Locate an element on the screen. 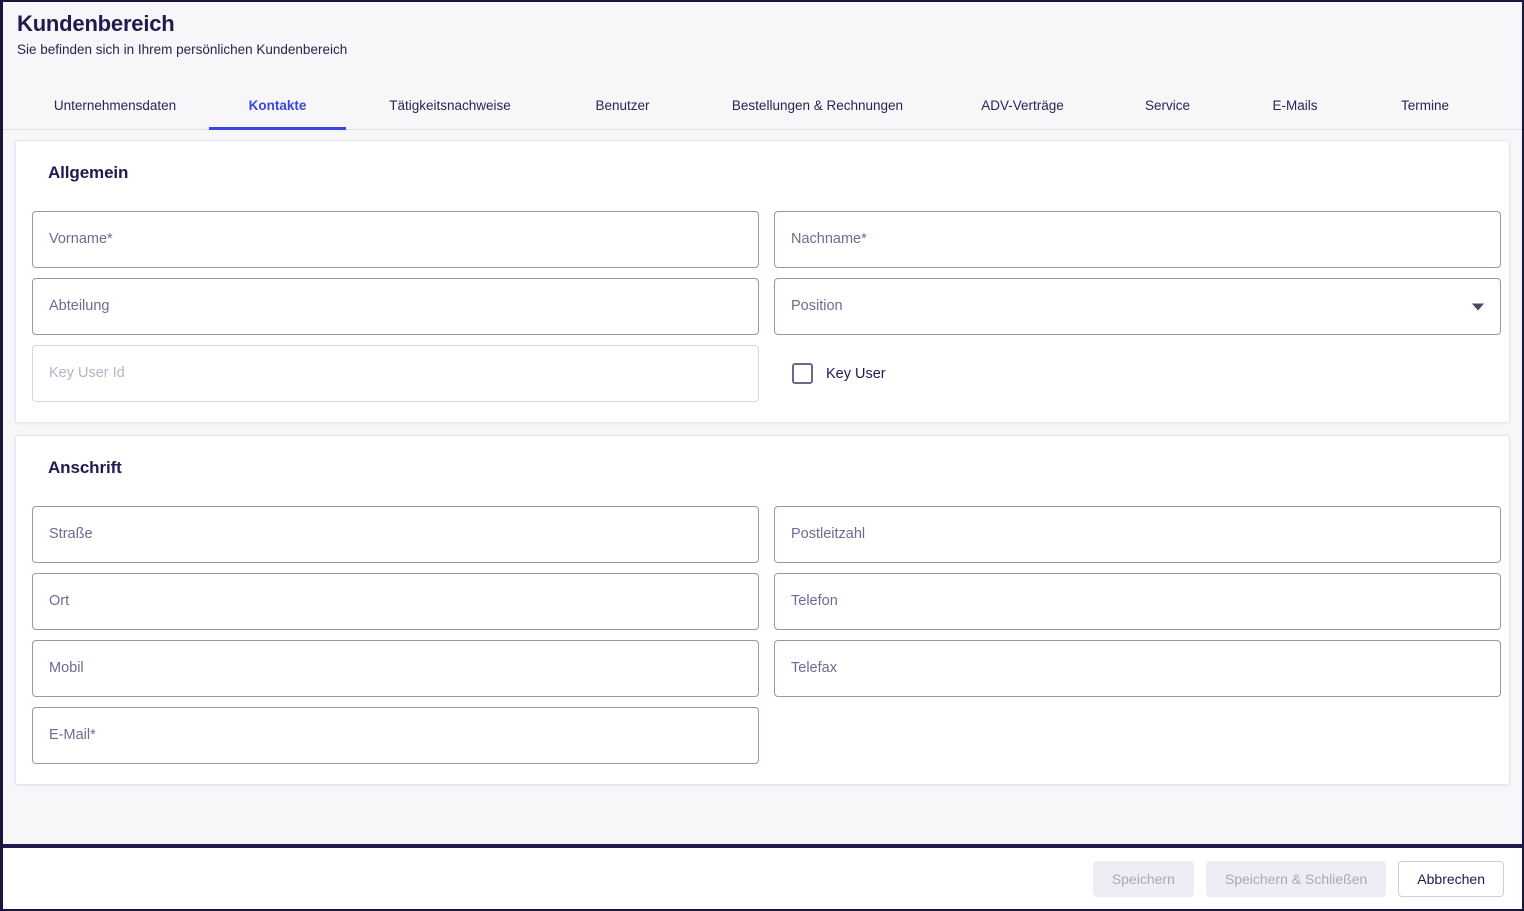 The height and width of the screenshot is (911, 1524). field-wrapper-key-user-checkbox: Key User is located at coordinates (1137, 373).